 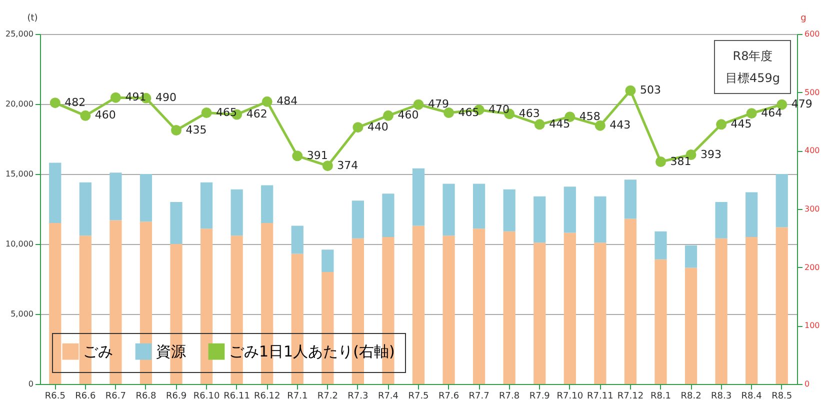 What do you see at coordinates (620, 125) in the screenshot?
I see `data-label: 443` at bounding box center [620, 125].